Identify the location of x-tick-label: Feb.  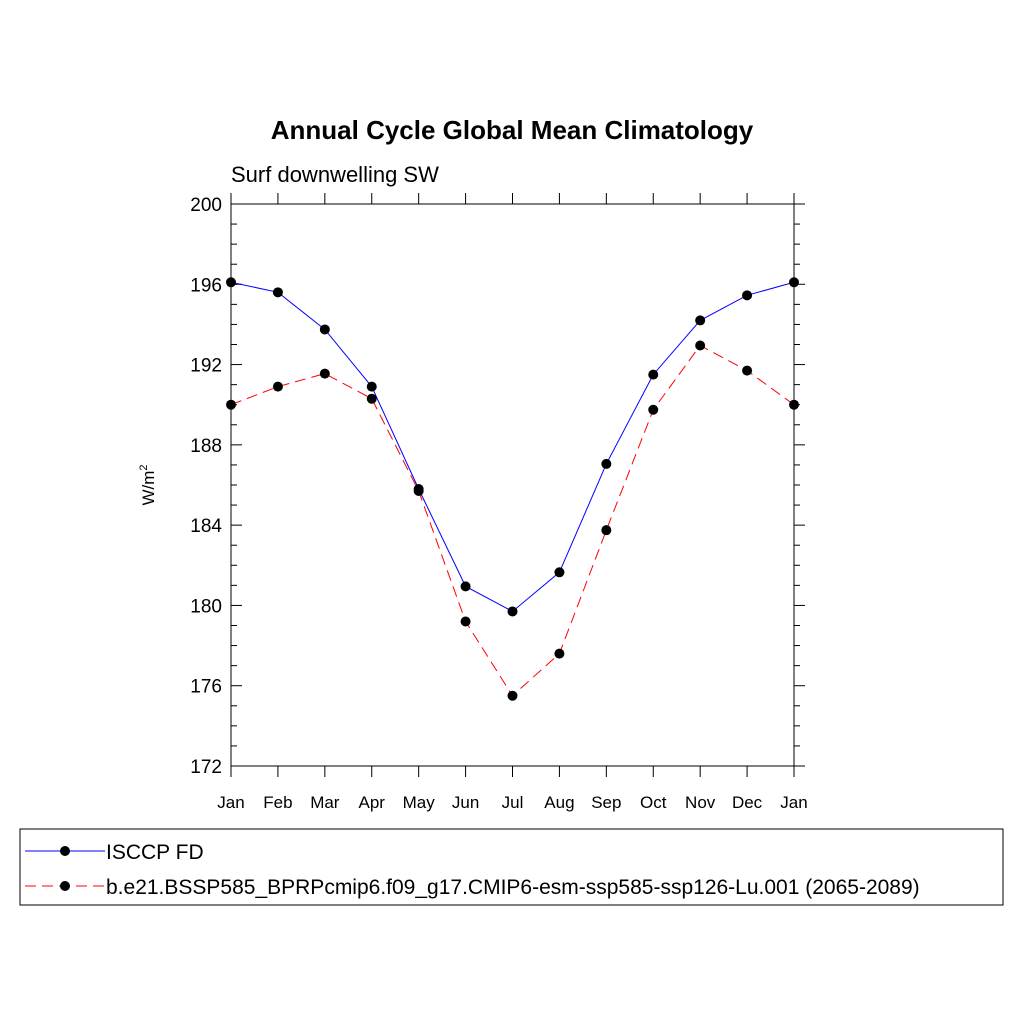
(277, 802).